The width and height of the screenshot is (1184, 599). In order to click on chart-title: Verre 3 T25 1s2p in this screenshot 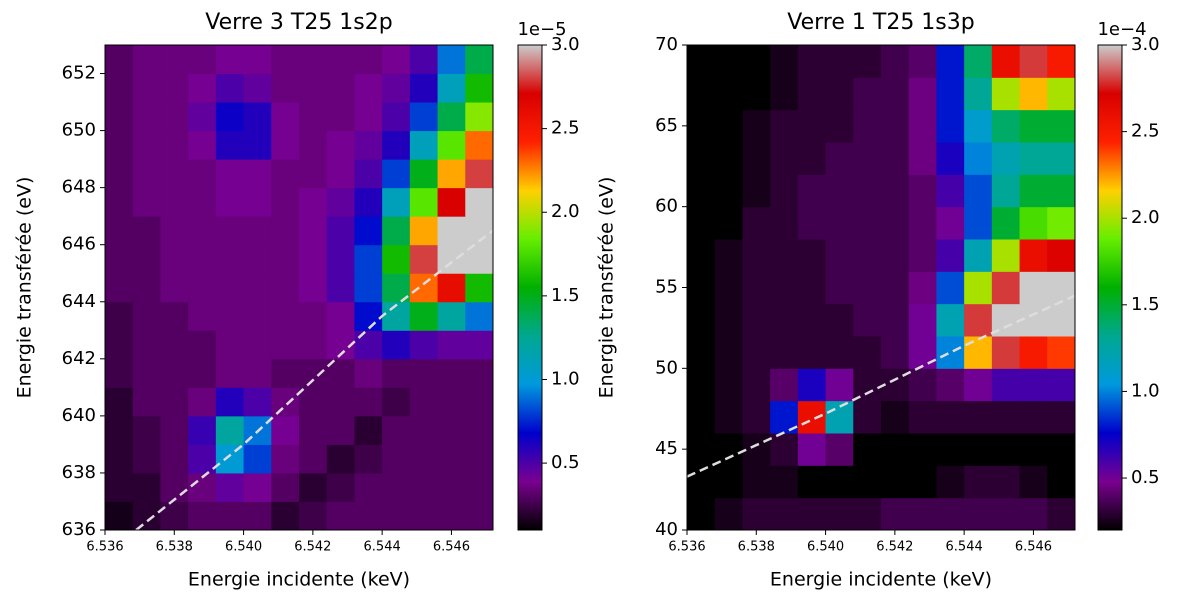, I will do `click(298, 22)`.